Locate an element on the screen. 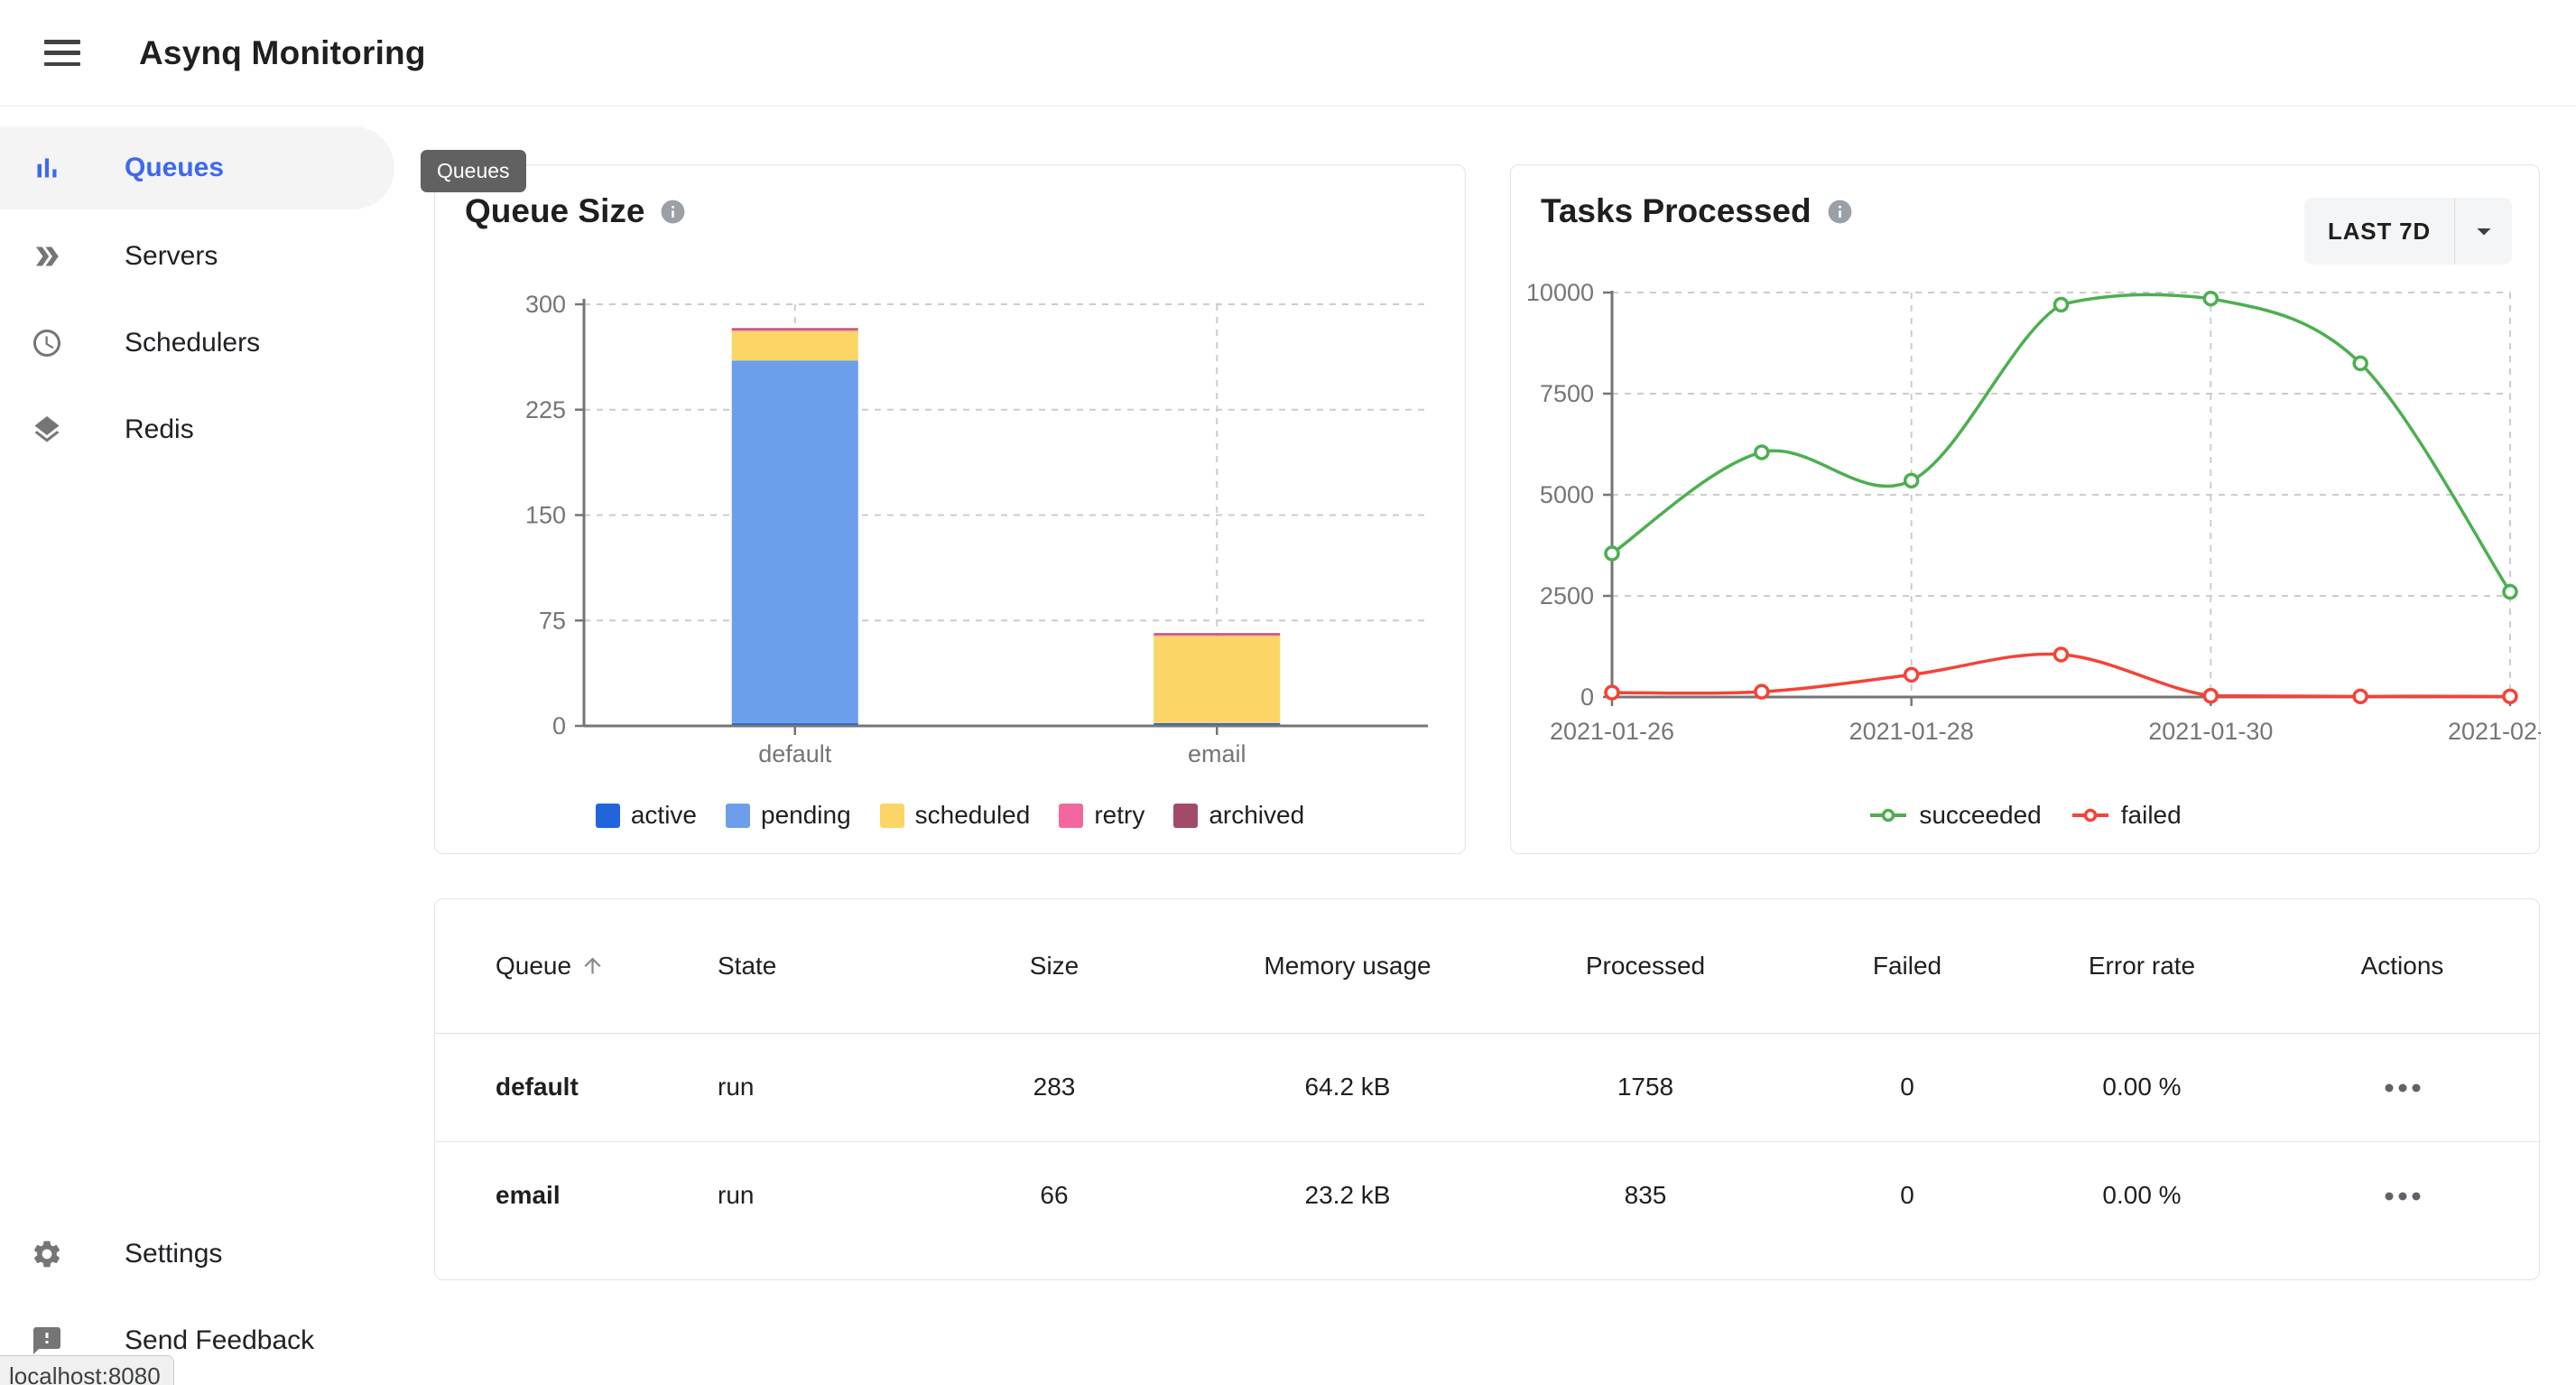 This screenshot has height=1385, width=2576. svg-text: 300 is located at coordinates (545, 304).